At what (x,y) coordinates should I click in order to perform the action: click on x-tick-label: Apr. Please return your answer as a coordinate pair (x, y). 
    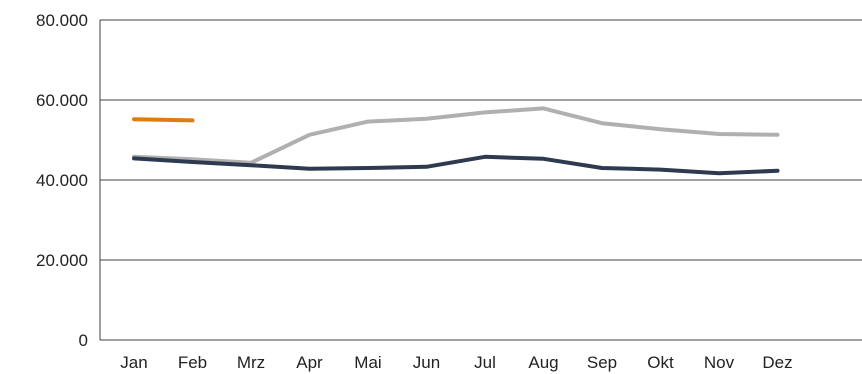
    Looking at the image, I should click on (309, 362).